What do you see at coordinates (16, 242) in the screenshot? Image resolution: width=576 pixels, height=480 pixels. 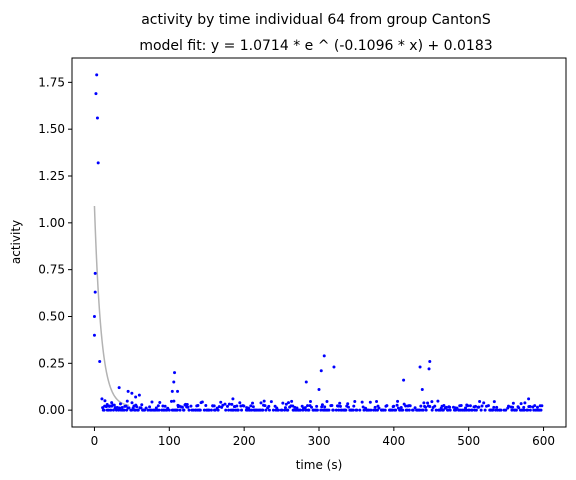 I see `y-axis-label: activity` at bounding box center [16, 242].